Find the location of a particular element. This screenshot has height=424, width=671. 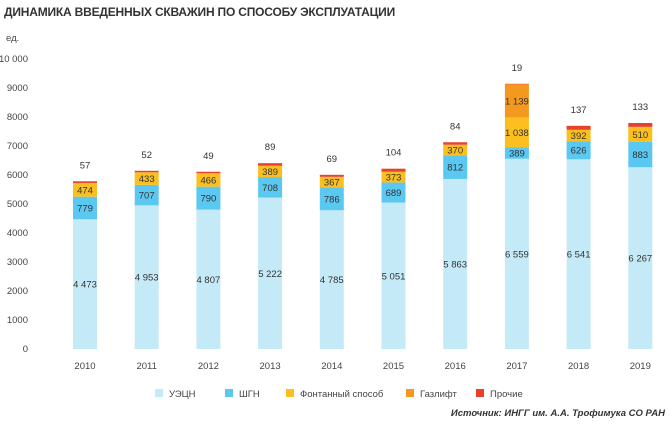

x-tick-label: 2019 is located at coordinates (640, 366).